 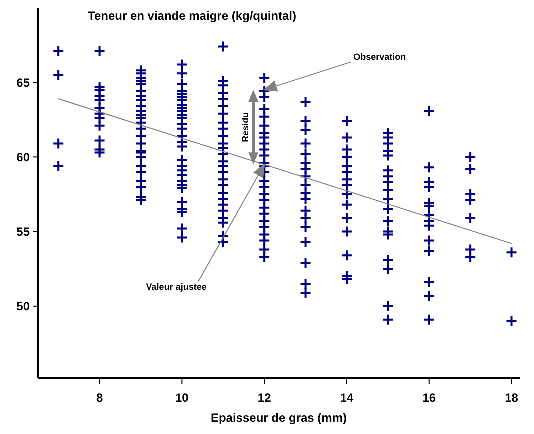 What do you see at coordinates (279, 418) in the screenshot?
I see `x-axis-title: Epaisseur de gras (mm)` at bounding box center [279, 418].